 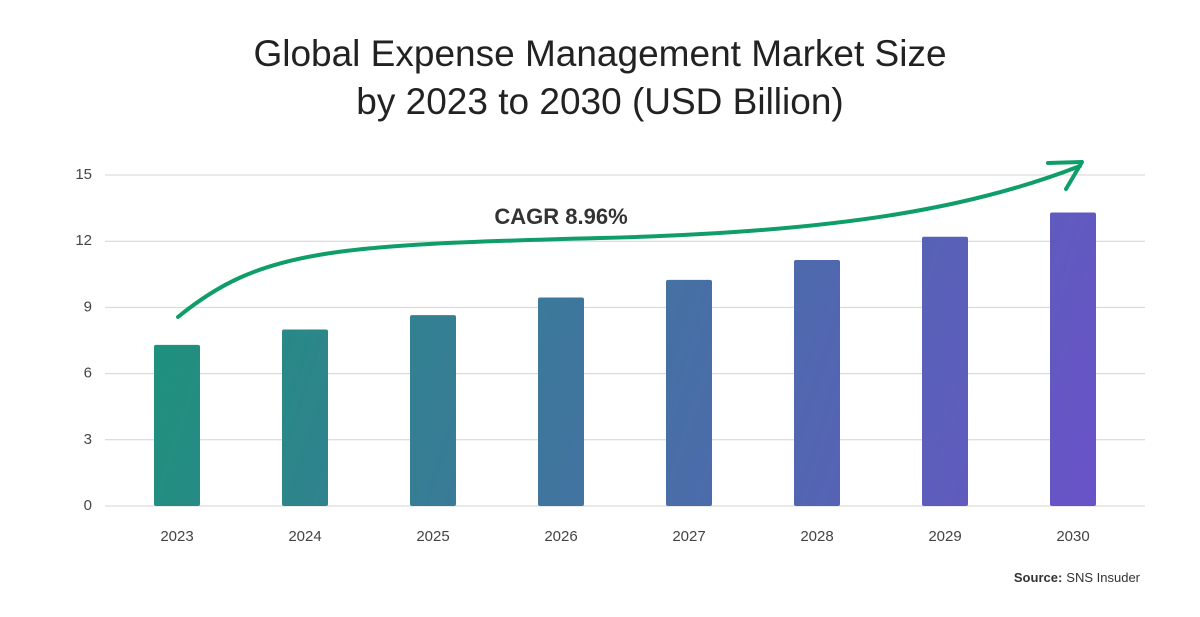 I want to click on arrow-head, so click(x=1065, y=175).